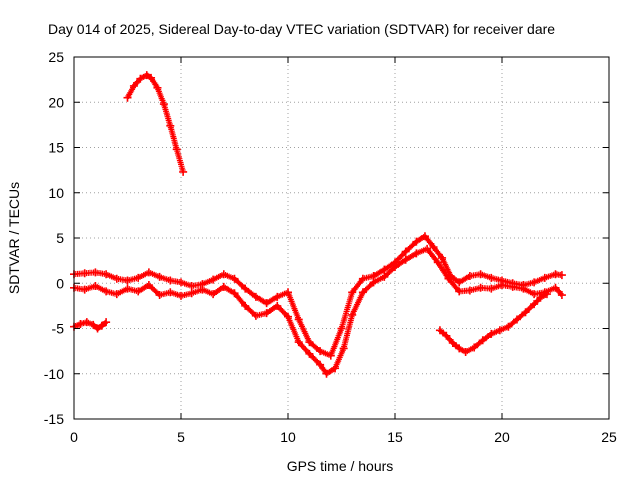 This screenshot has width=640, height=480. Describe the element at coordinates (609, 437) in the screenshot. I see `x-tick-label: 25` at that location.